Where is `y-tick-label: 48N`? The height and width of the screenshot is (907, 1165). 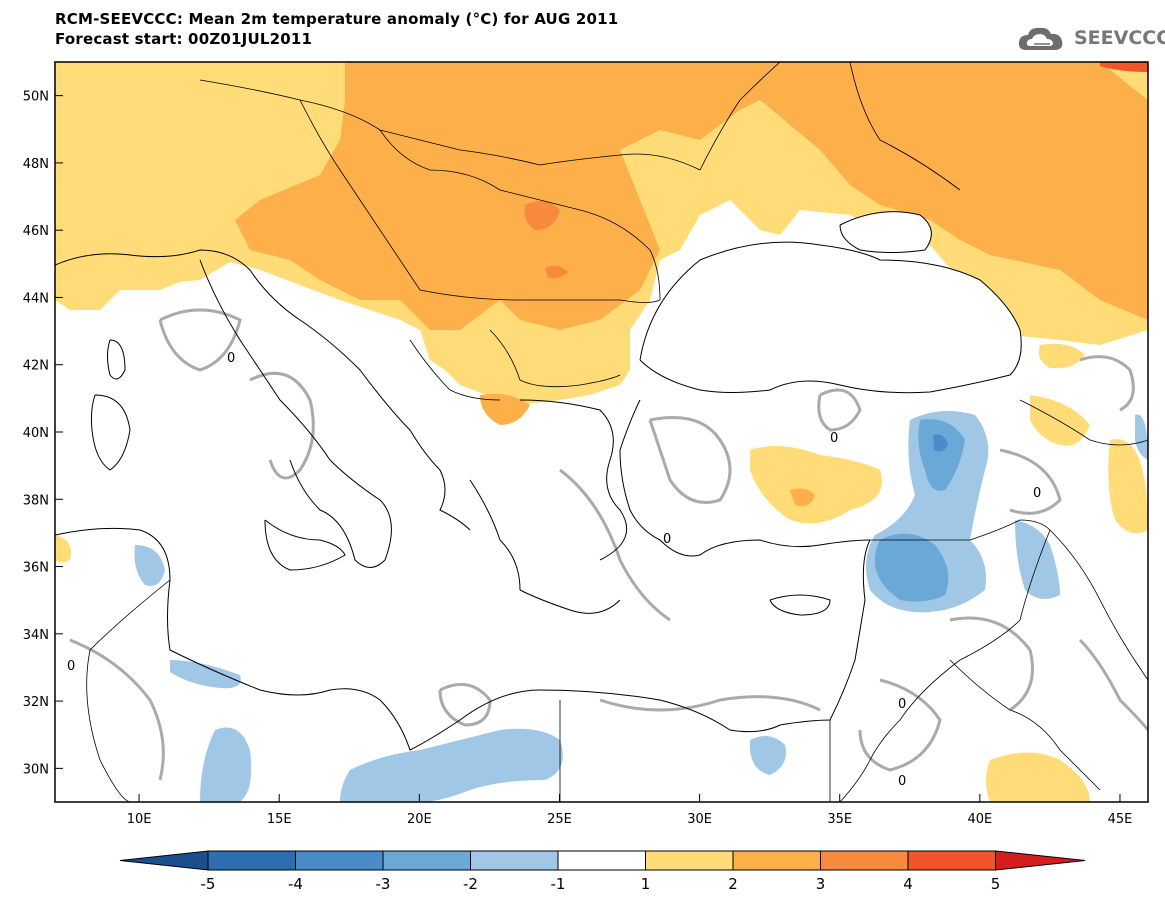 y-tick-label: 48N is located at coordinates (36, 164).